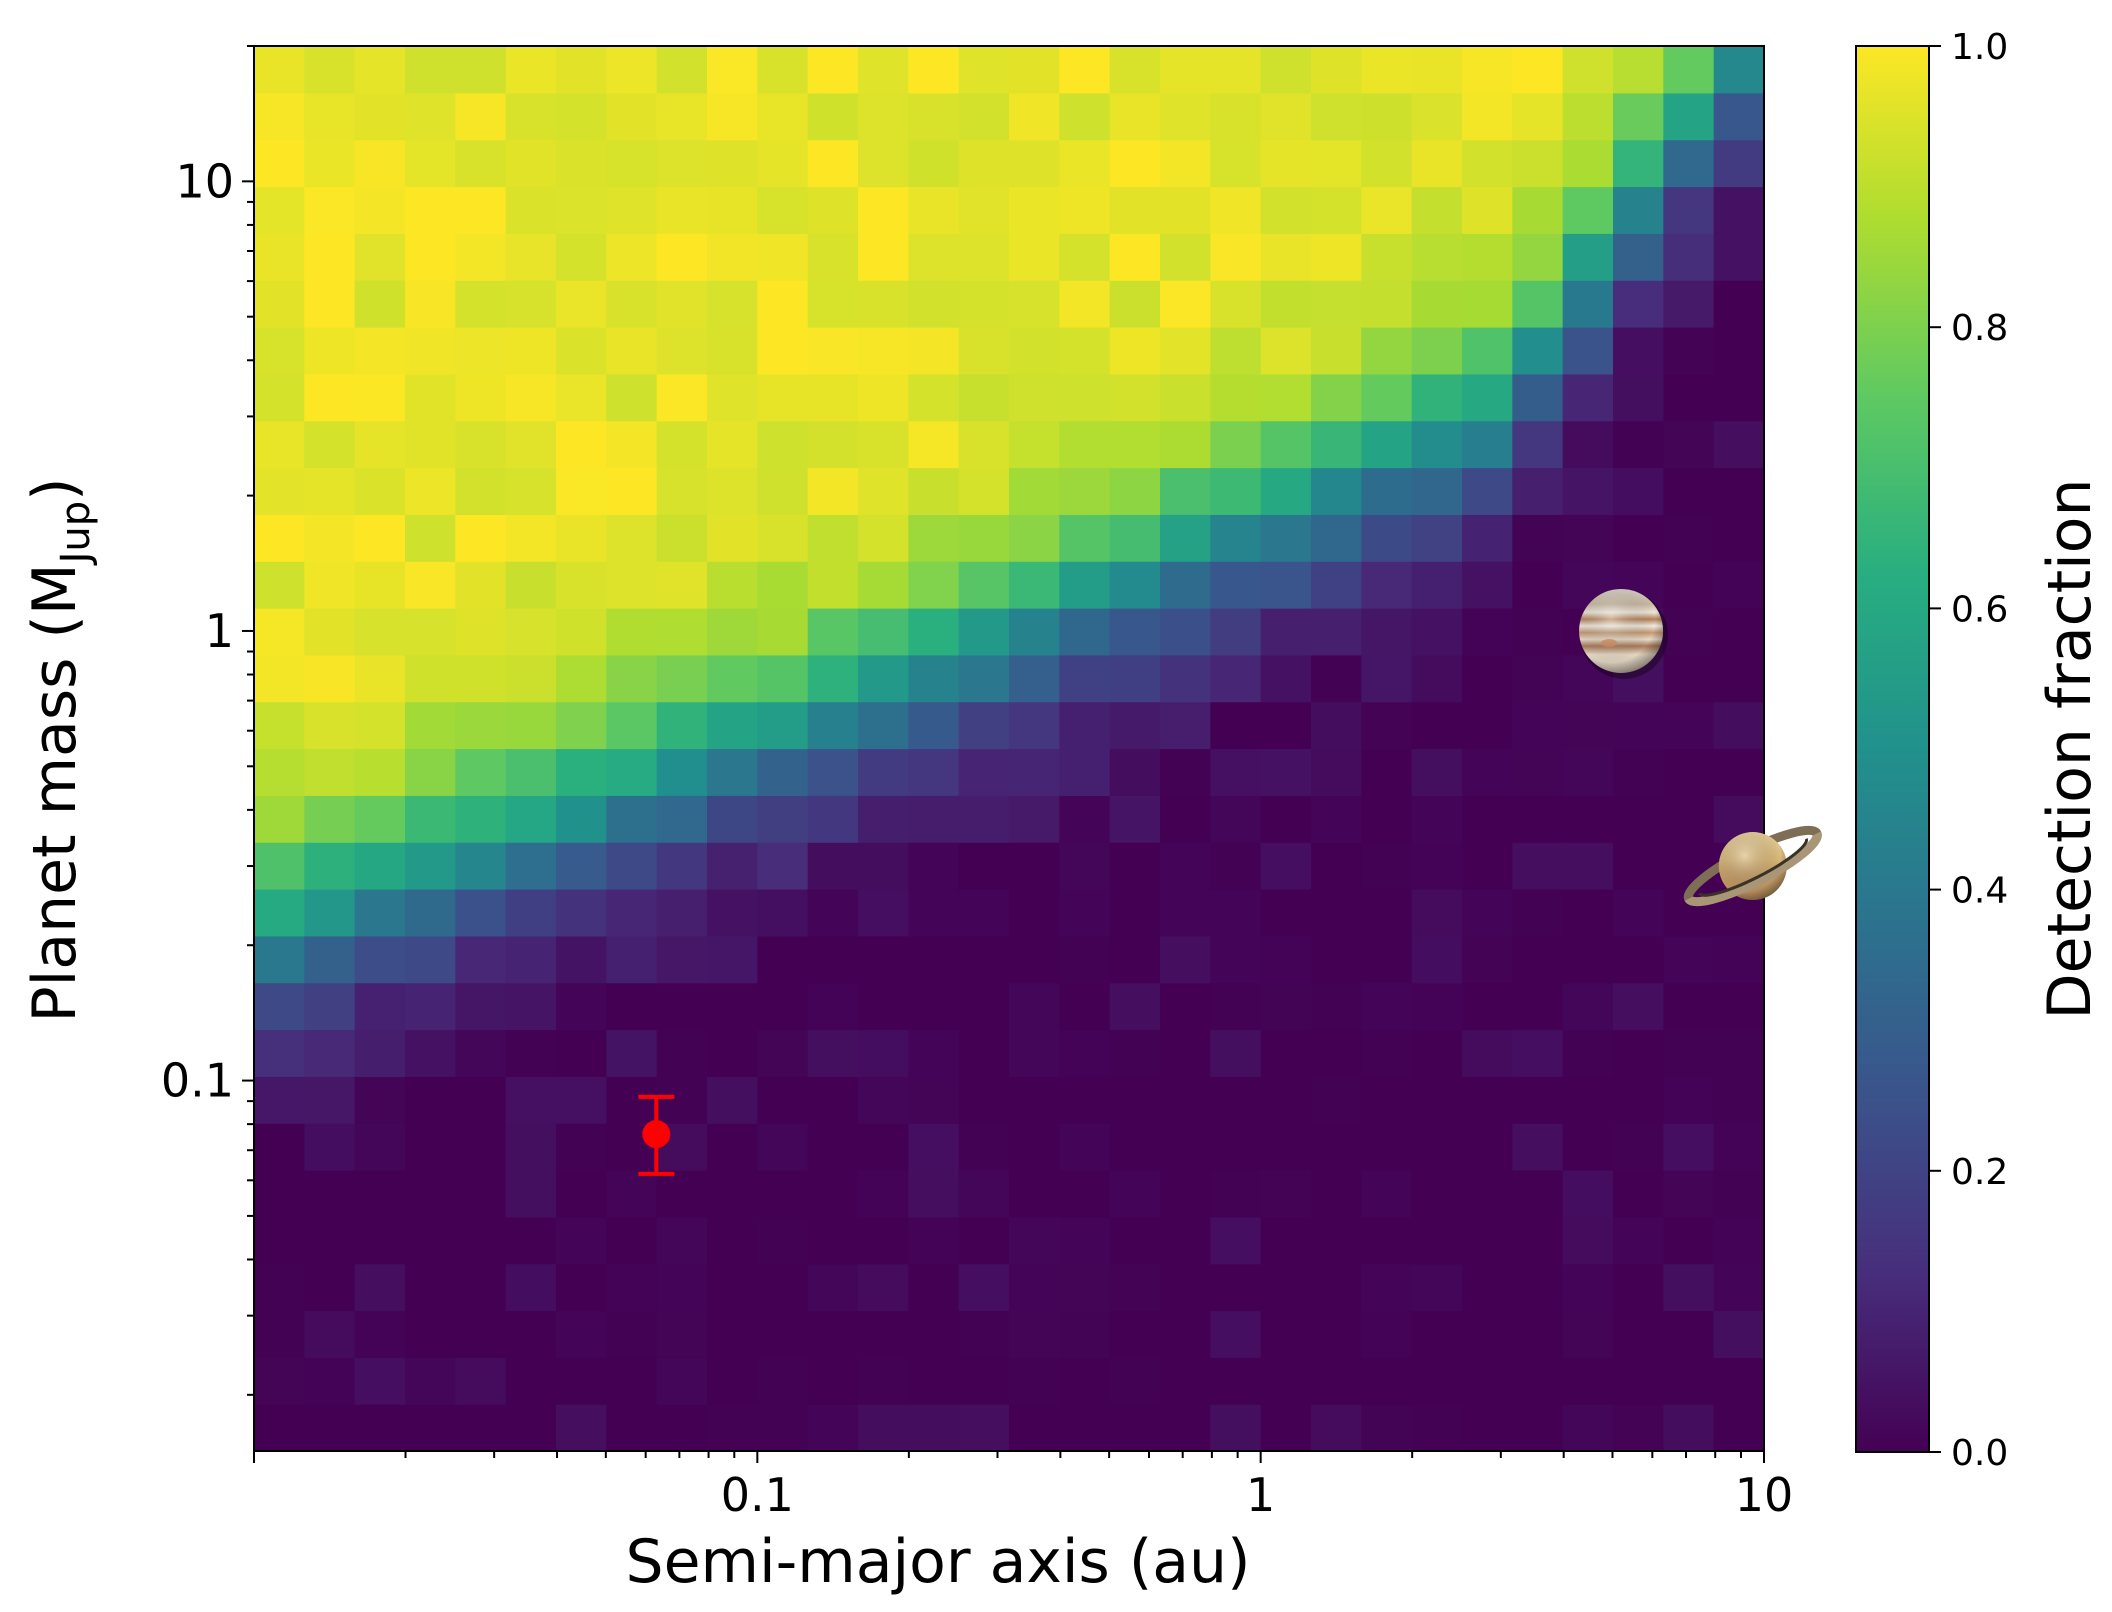 Image resolution: width=2112 pixels, height=1612 pixels. What do you see at coordinates (1968, 750) in the screenshot?
I see `colorbar-ticks: 0.0 0.2 0.4 0.6 0.8 1.0` at bounding box center [1968, 750].